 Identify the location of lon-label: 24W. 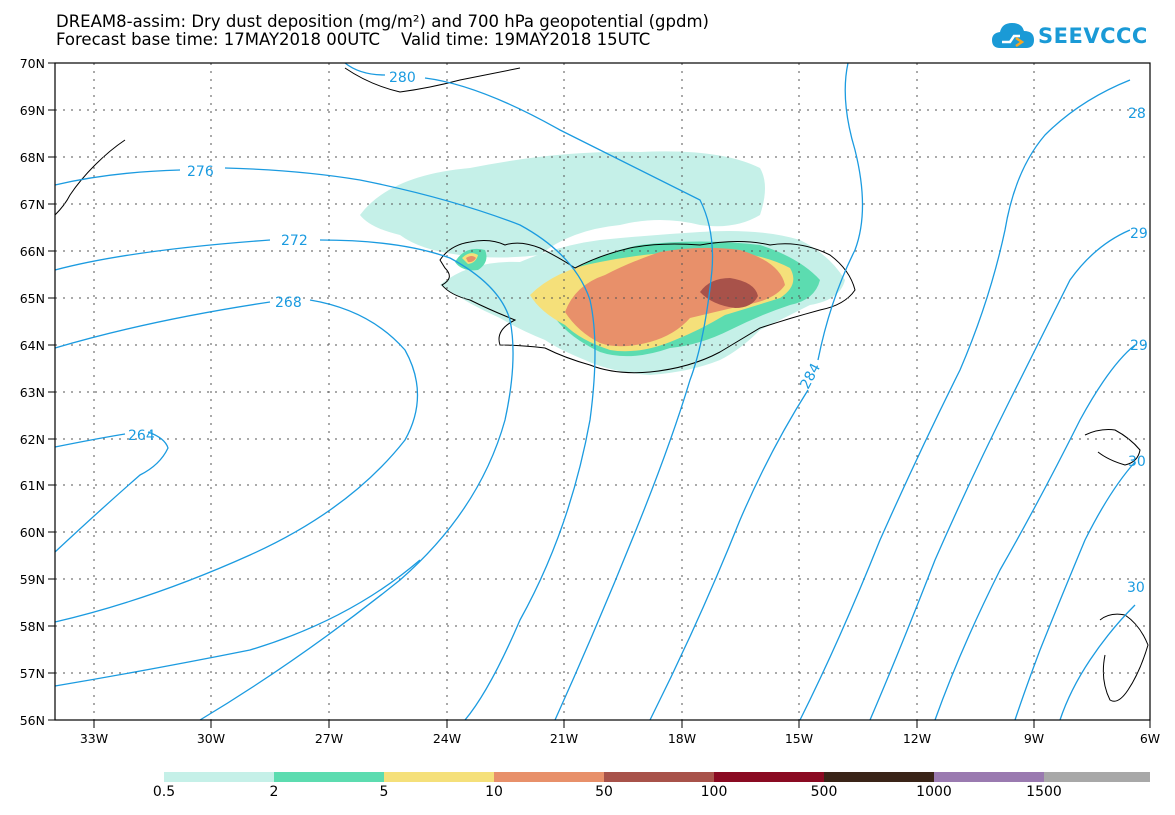
(447, 738).